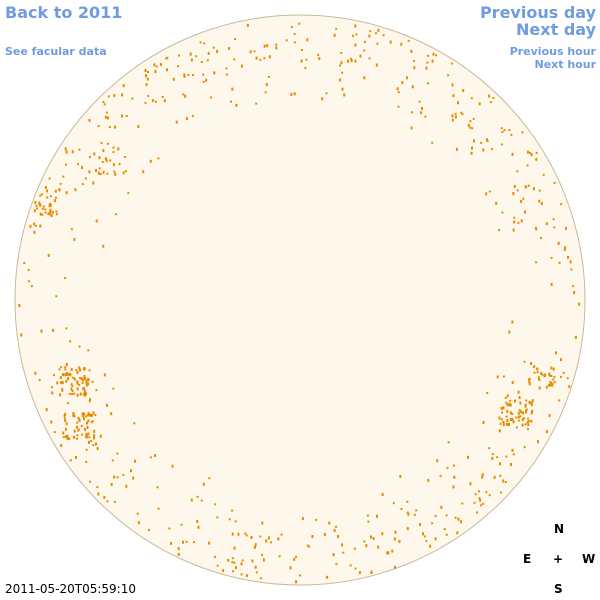 The image size is (600, 600). I want to click on next-day-link: Next day, so click(556, 29).